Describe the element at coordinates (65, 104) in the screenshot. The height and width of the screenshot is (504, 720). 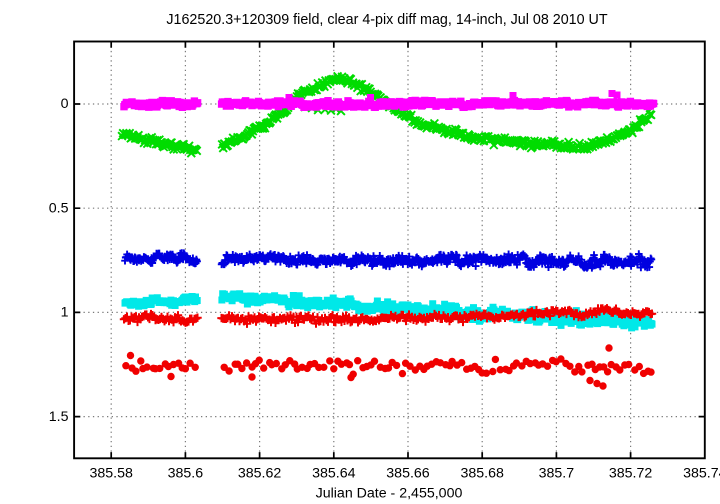
I see `svg-text: 0` at that location.